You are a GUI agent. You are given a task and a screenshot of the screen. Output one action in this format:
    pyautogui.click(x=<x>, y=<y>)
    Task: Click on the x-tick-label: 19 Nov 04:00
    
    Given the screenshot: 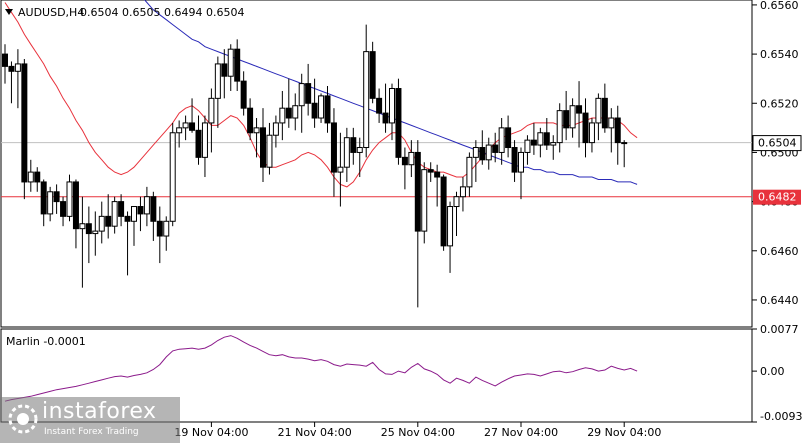 What is the action you would take?
    pyautogui.click(x=211, y=432)
    